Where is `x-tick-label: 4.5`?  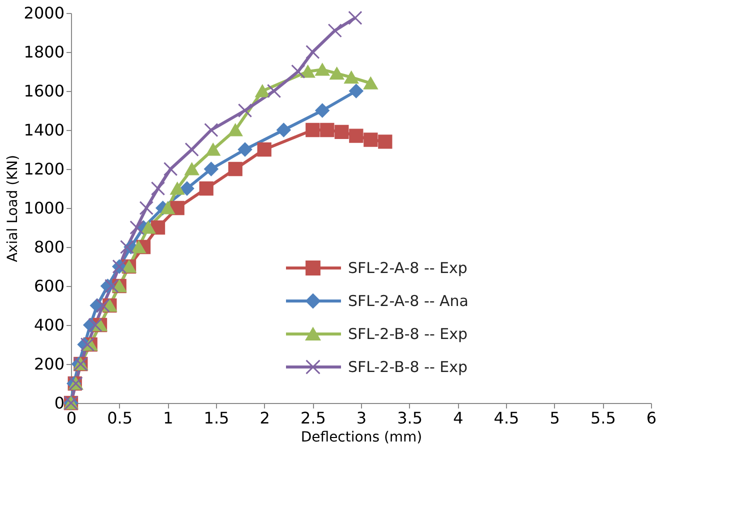
x-tick-label: 4.5 is located at coordinates (507, 418).